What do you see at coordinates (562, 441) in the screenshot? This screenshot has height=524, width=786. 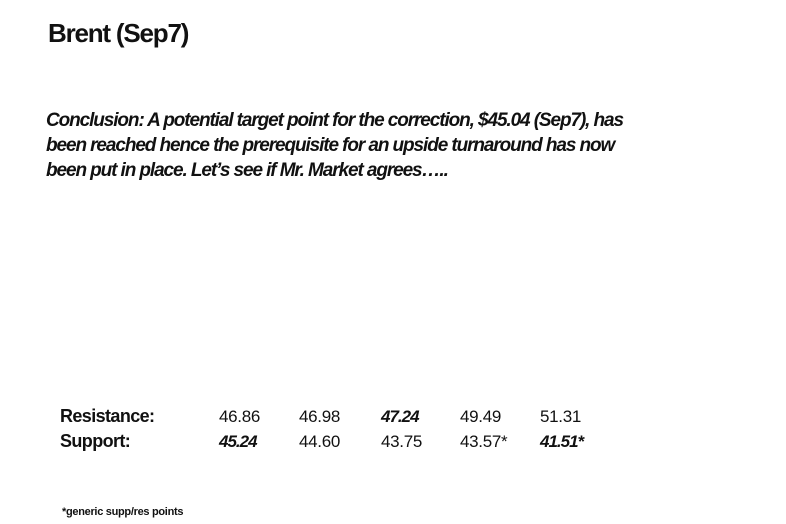 I see `level: 41.51*` at bounding box center [562, 441].